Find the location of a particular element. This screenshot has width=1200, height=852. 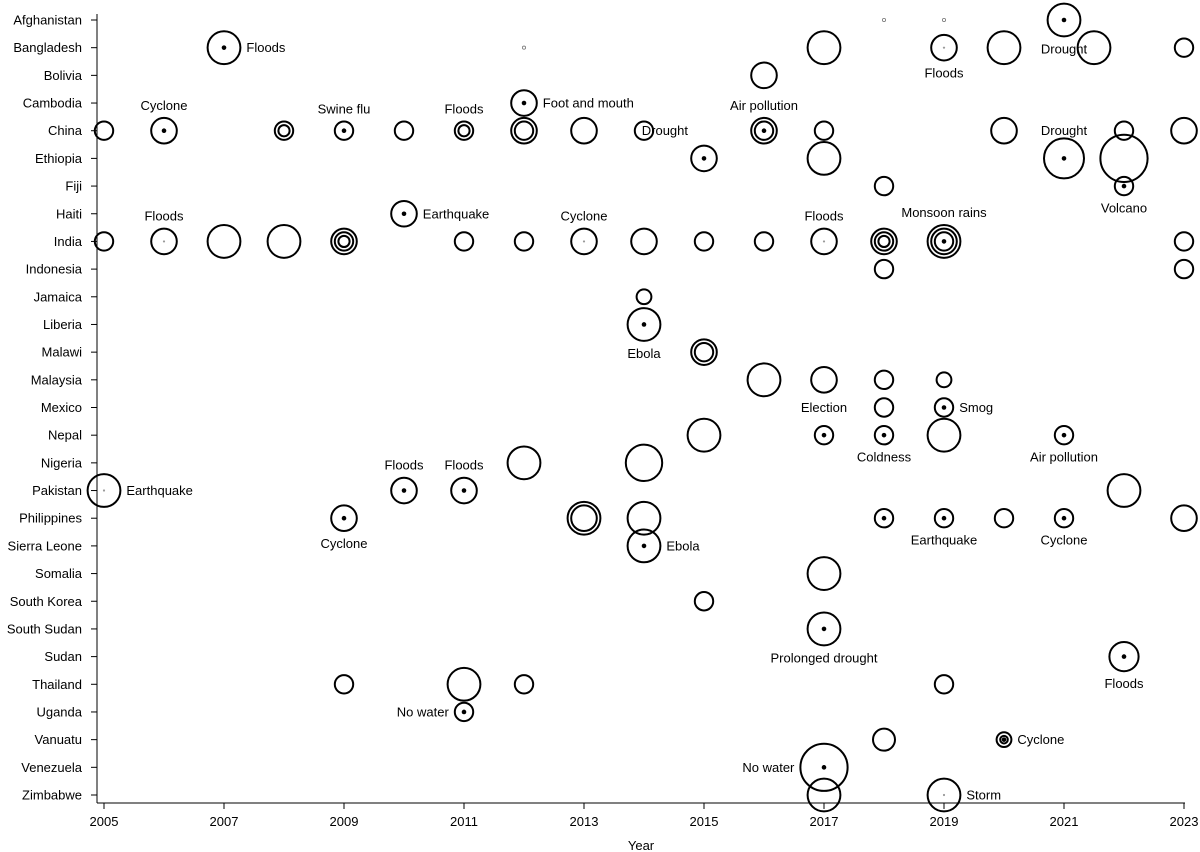

y-tick-label: Philippines is located at coordinates (50, 518).